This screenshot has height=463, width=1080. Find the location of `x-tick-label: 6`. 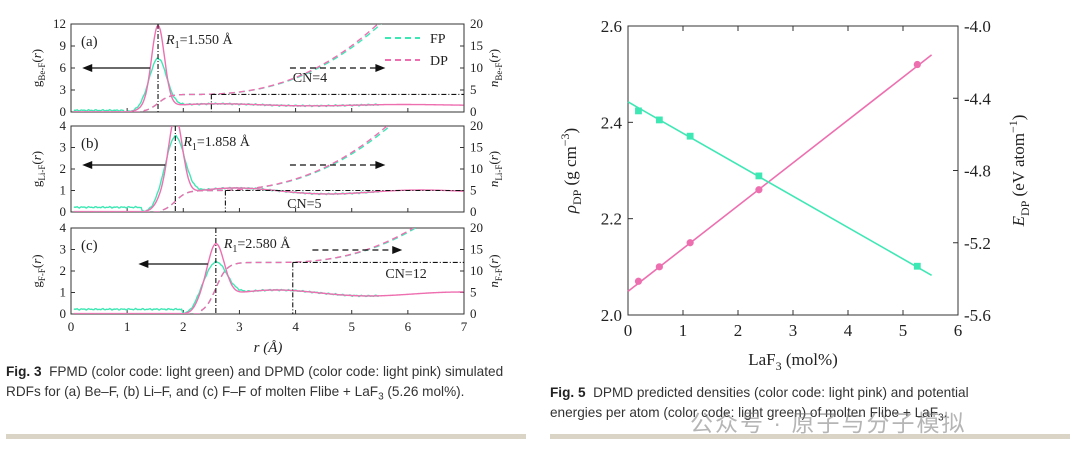

x-tick-label: 6 is located at coordinates (958, 330).